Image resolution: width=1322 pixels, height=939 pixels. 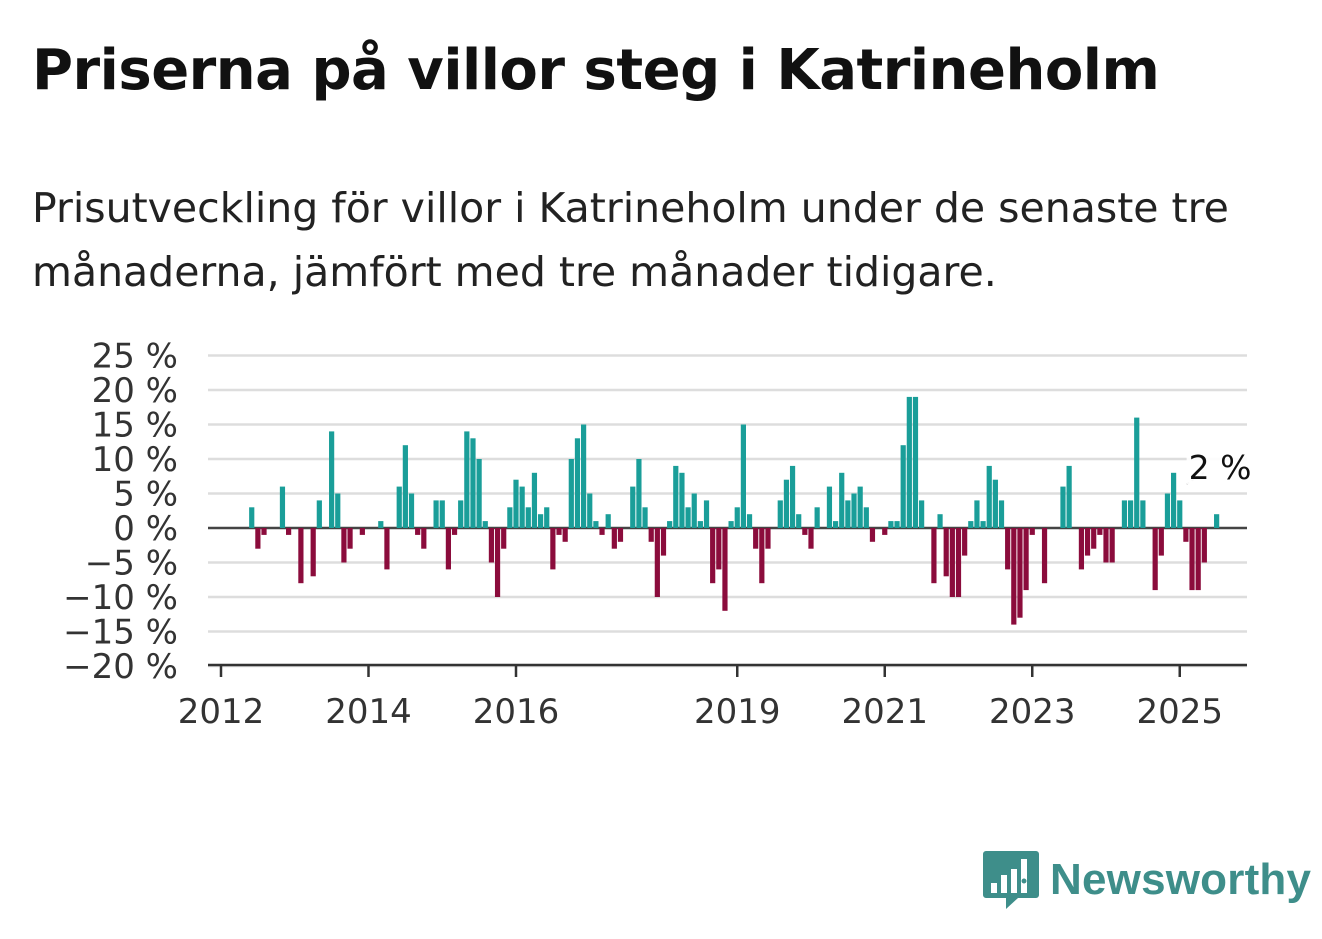 I want to click on x-tick-label: 2014, so click(x=368, y=712).